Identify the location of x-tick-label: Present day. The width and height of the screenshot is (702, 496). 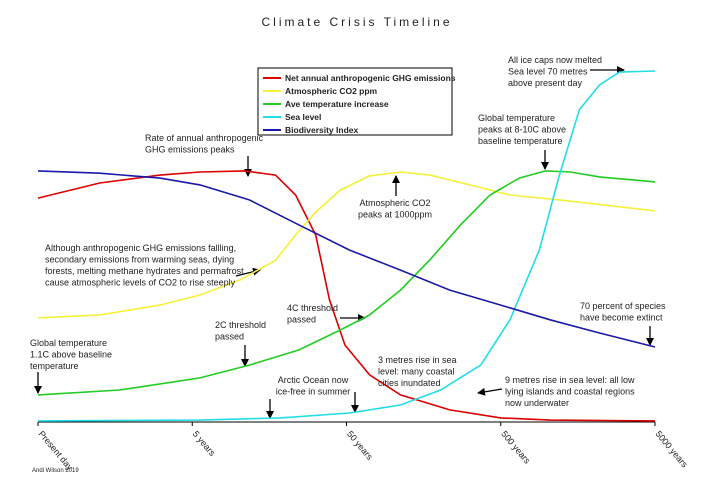
(55, 451).